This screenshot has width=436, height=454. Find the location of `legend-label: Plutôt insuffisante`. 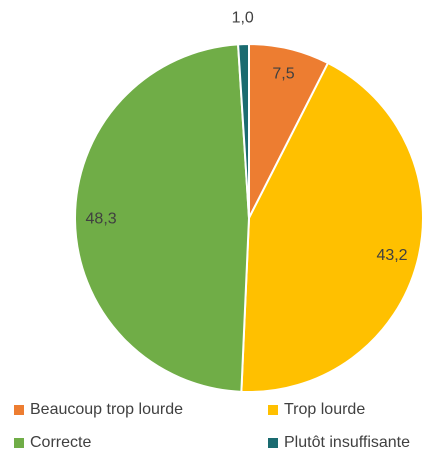

legend-label: Plutôt insuffisante is located at coordinates (347, 442).